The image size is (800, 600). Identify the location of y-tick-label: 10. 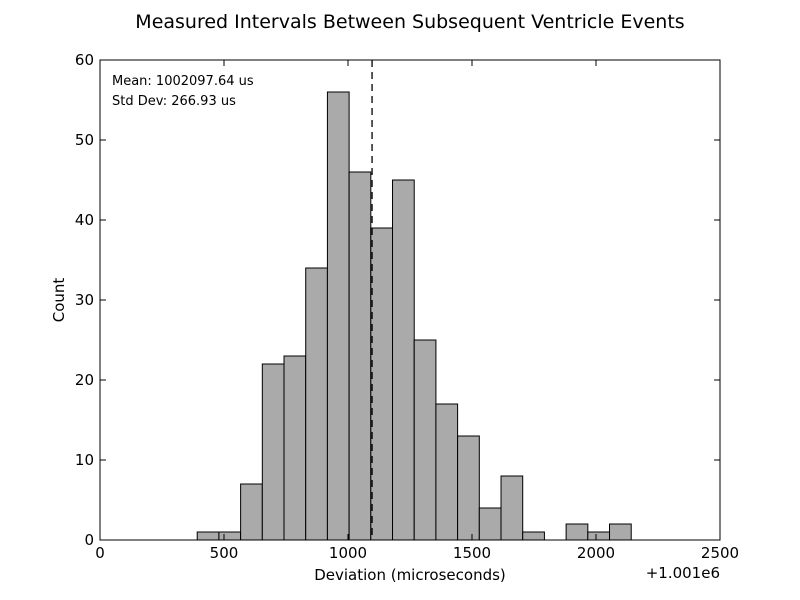
(84, 460).